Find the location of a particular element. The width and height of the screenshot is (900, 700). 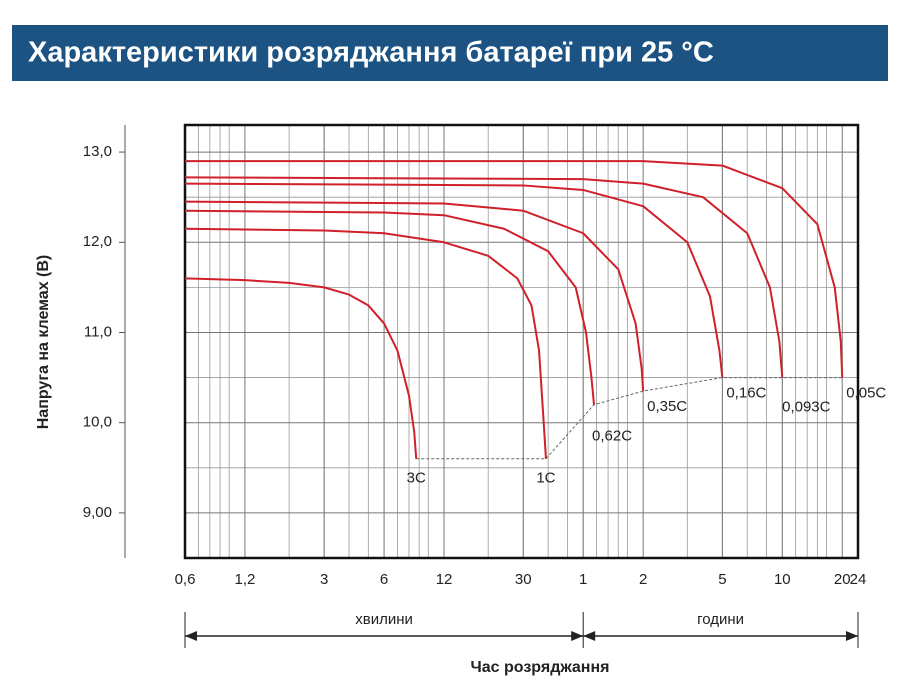

x-axis-label: Час розряджання is located at coordinates (540, 667).